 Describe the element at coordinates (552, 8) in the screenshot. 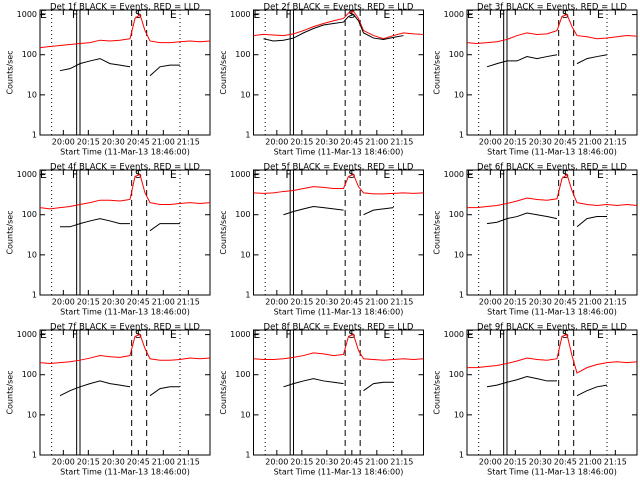

I see `chart-title: Det 3f BLACK = Events, RED = LLD` at that location.